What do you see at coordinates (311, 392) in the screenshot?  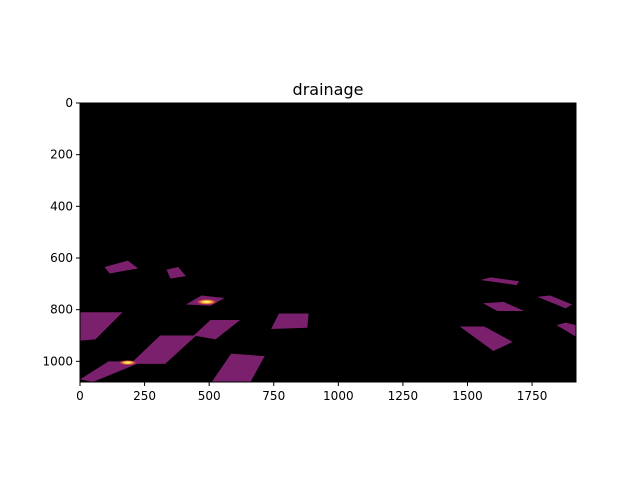 I see `x-axis: 0 250 500 750 1000 1250 1500 1750` at bounding box center [311, 392].